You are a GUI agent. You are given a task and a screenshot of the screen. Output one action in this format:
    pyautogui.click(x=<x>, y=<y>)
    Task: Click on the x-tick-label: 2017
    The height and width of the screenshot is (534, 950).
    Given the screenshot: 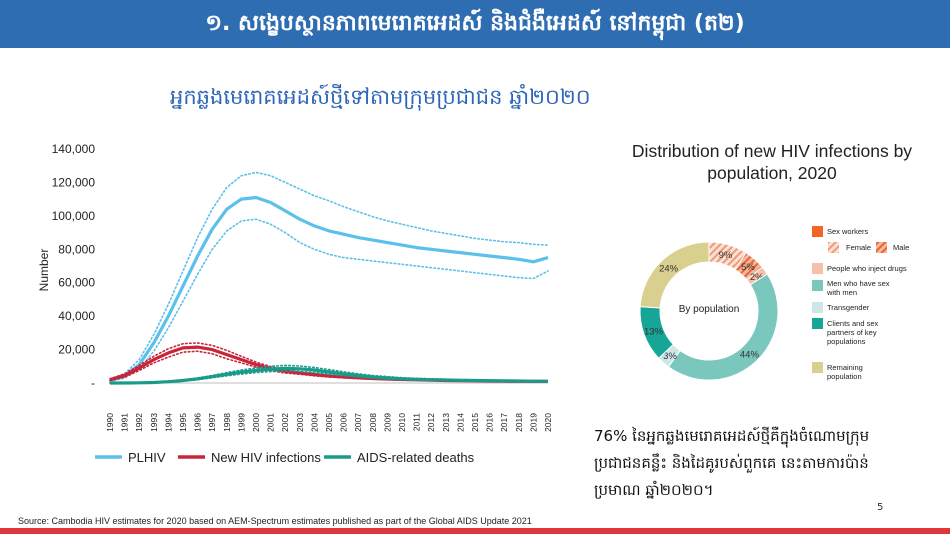 What is the action you would take?
    pyautogui.click(x=504, y=422)
    